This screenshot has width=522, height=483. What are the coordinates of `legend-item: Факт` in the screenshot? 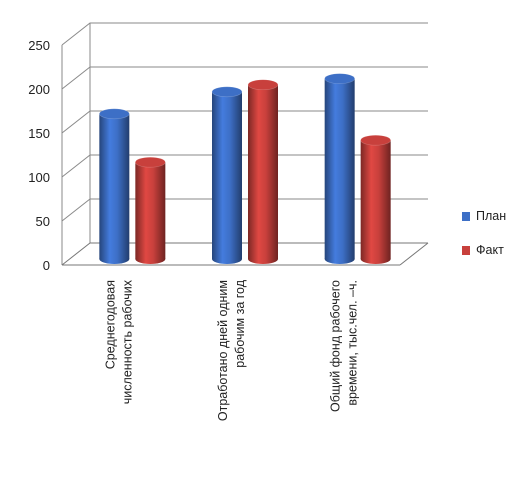 It's located at (483, 250).